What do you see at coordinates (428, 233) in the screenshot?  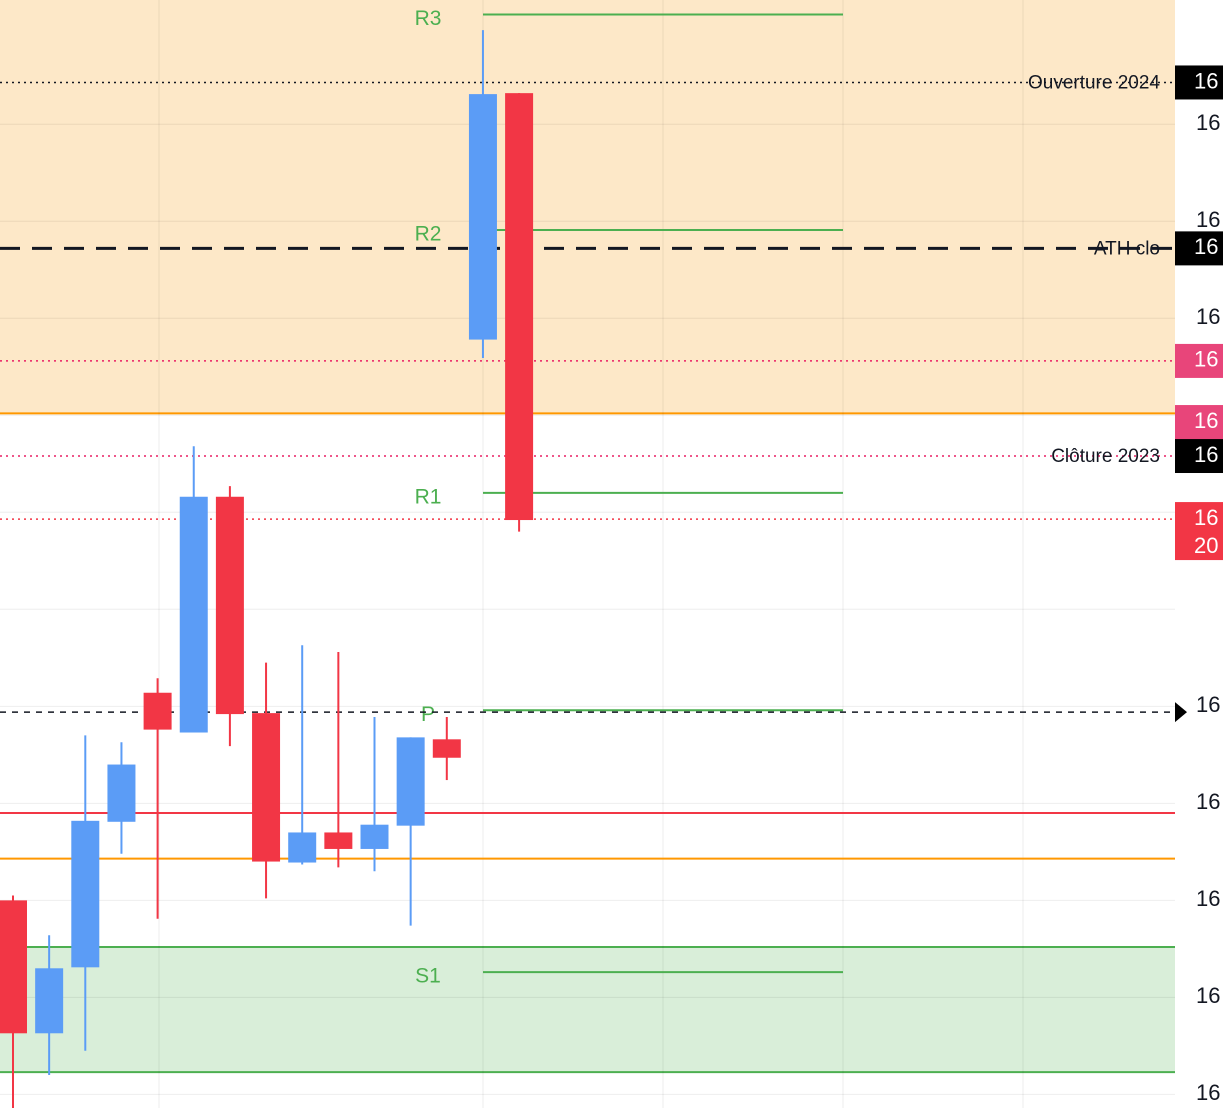 I see `pivot-label: R2` at bounding box center [428, 233].